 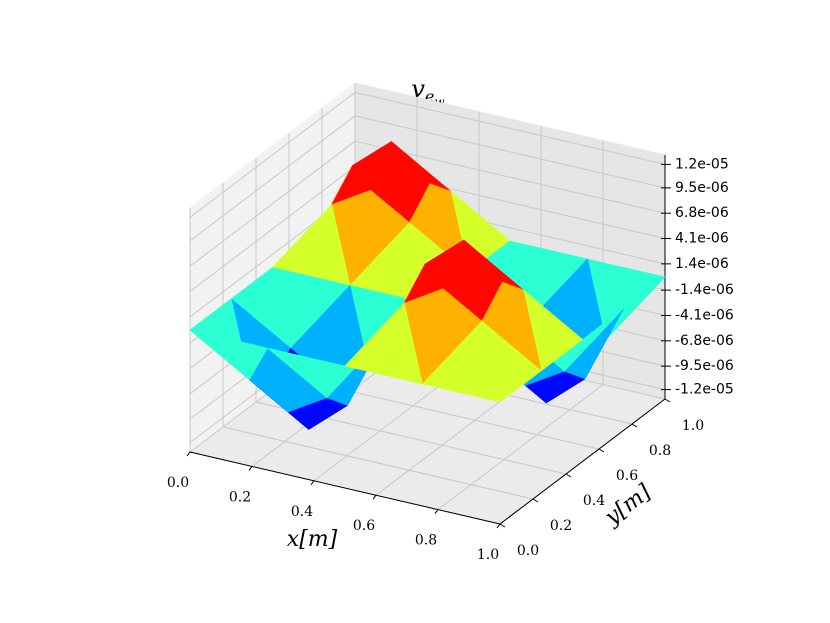 What do you see at coordinates (302, 512) in the screenshot?
I see `x-tick-label: 0.4` at bounding box center [302, 512].